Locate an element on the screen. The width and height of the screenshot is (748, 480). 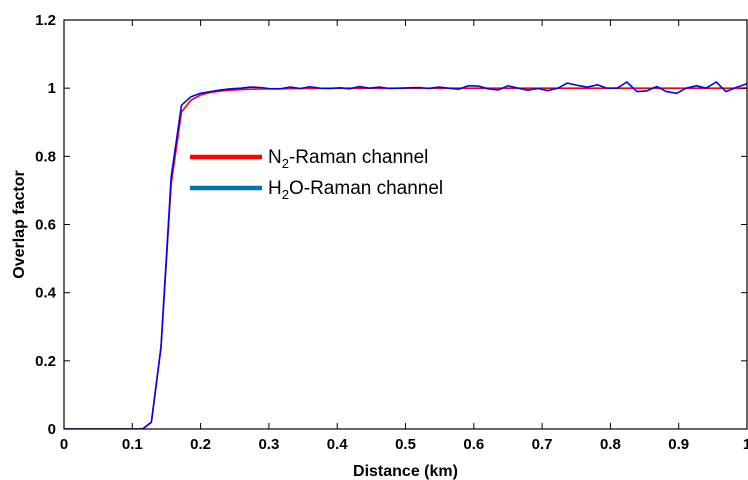
x-tick-label: 0.4 is located at coordinates (338, 444).